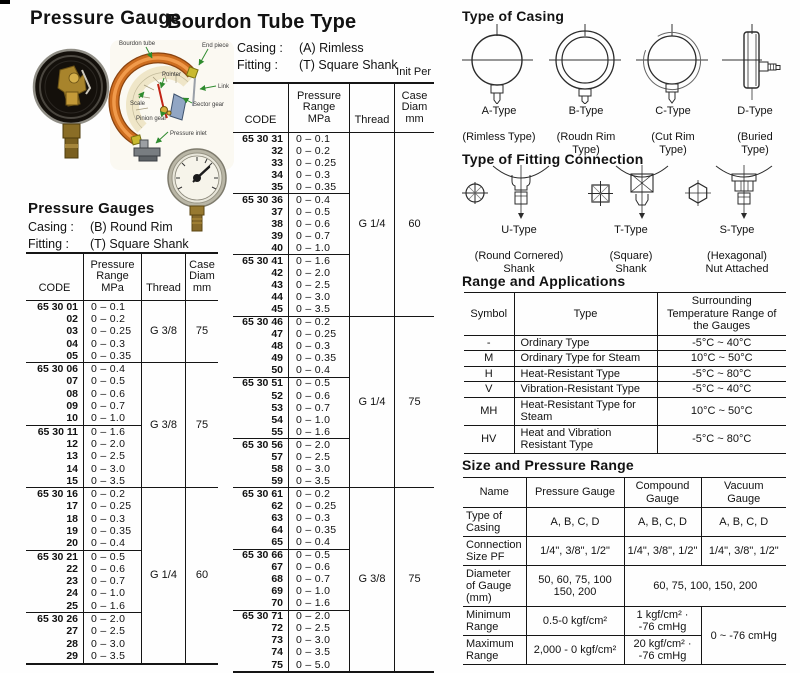  What do you see at coordinates (122, 606) in the screenshot?
I see `table-row: 25 0 – 1.6` at bounding box center [122, 606].